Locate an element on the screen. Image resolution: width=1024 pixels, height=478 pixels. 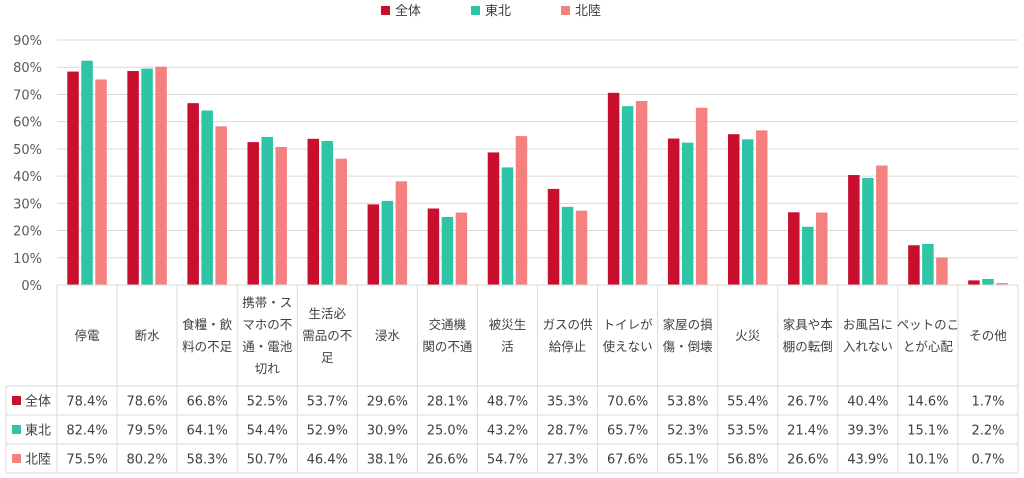
legend: 全体 東北 北陸 is located at coordinates (491, 11).